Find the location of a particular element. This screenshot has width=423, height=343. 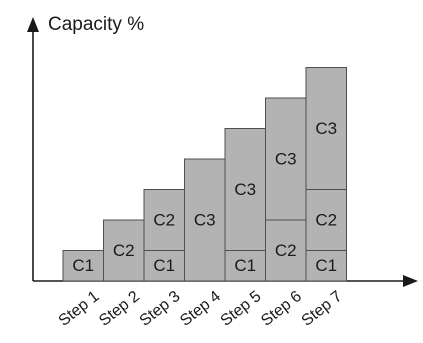

x-tick-label: Step 6 is located at coordinates (281, 309).